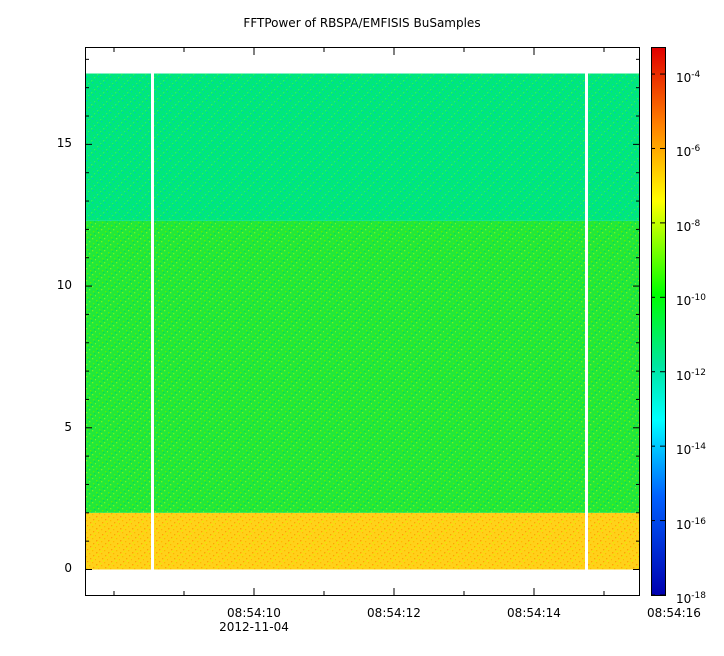 The width and height of the screenshot is (724, 656). I want to click on chart-title: FFTPower of RBSPA/EMFISIS BuSamples, so click(362, 23).